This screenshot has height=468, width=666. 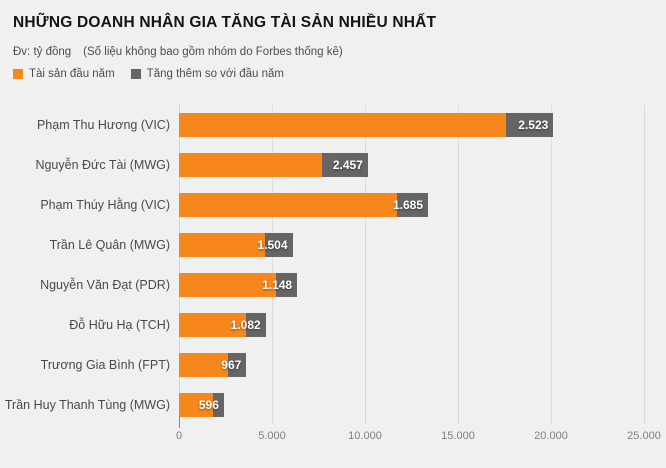 I want to click on axis-zero-line, so click(x=179, y=264).